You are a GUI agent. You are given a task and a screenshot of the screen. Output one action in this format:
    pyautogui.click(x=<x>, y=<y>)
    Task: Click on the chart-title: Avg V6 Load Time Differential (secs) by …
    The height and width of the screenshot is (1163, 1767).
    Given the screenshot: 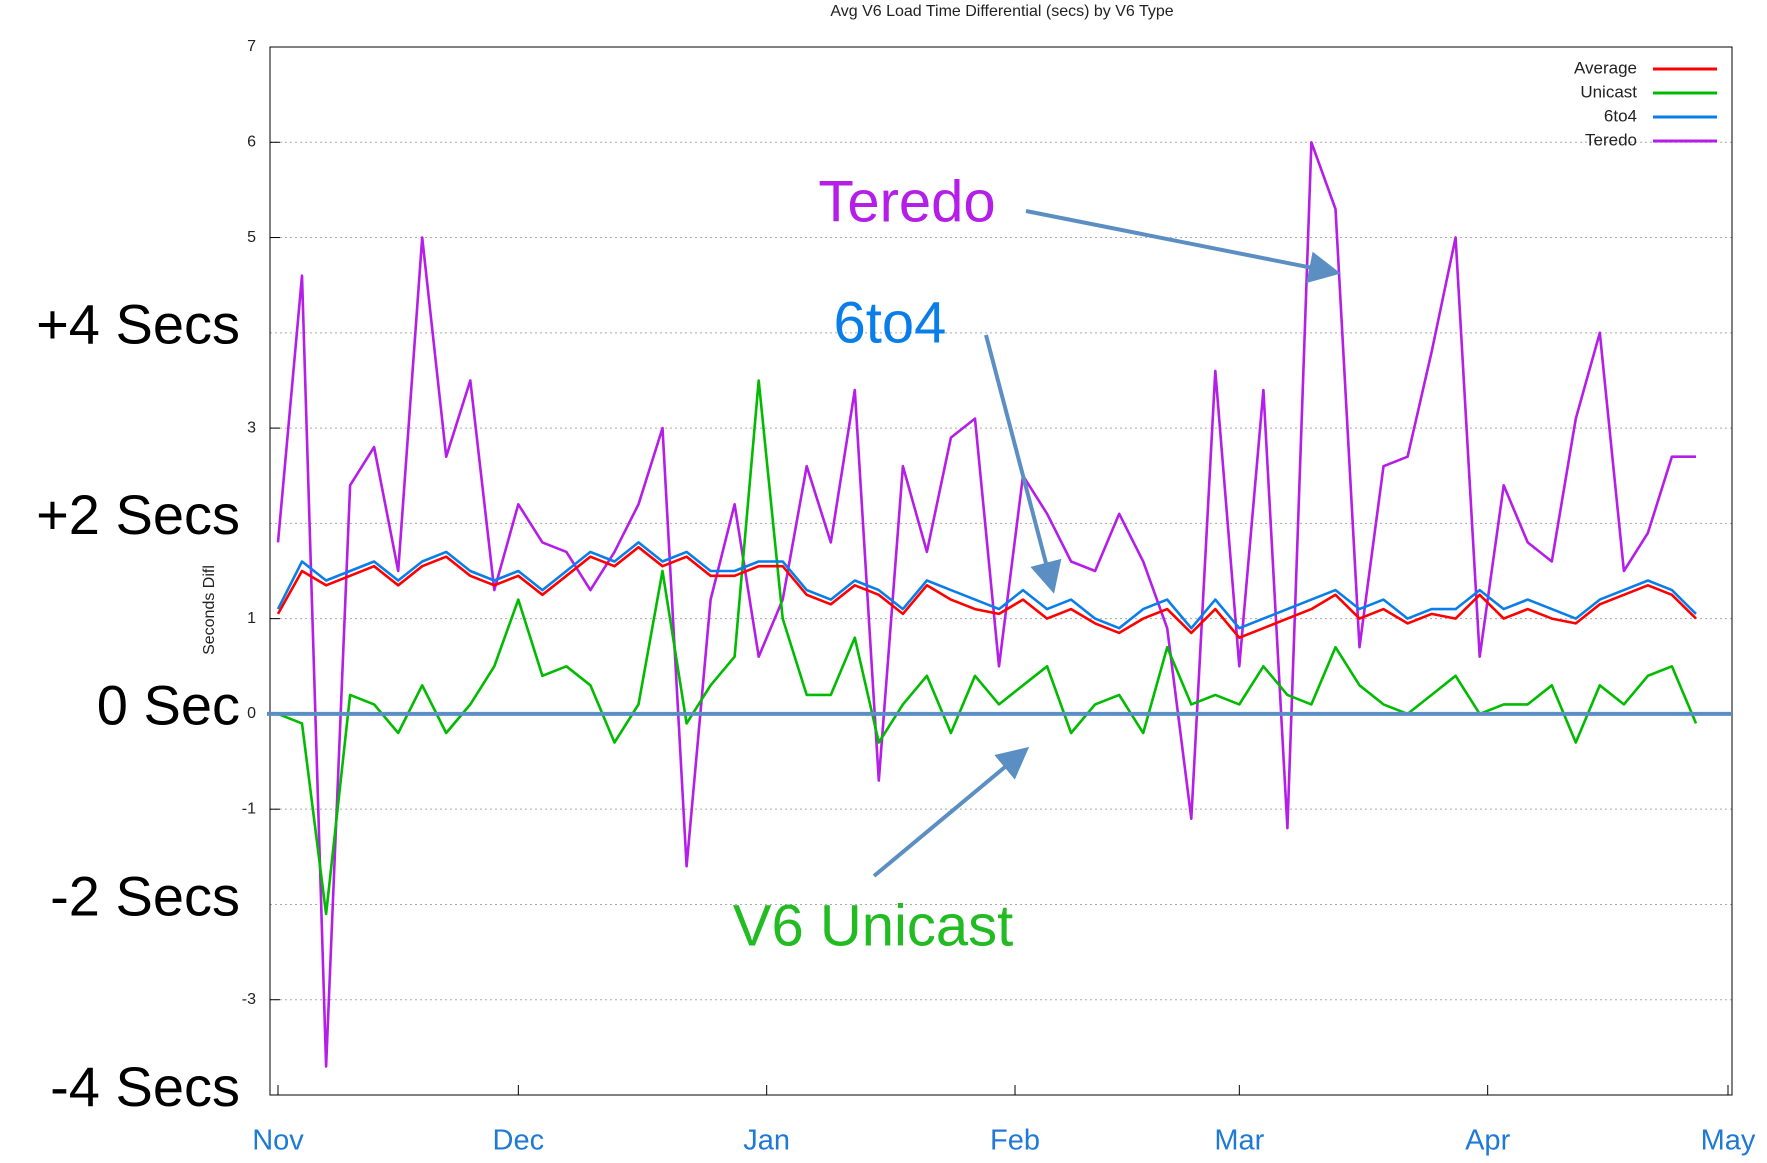 What is the action you would take?
    pyautogui.click(x=1001, y=11)
    